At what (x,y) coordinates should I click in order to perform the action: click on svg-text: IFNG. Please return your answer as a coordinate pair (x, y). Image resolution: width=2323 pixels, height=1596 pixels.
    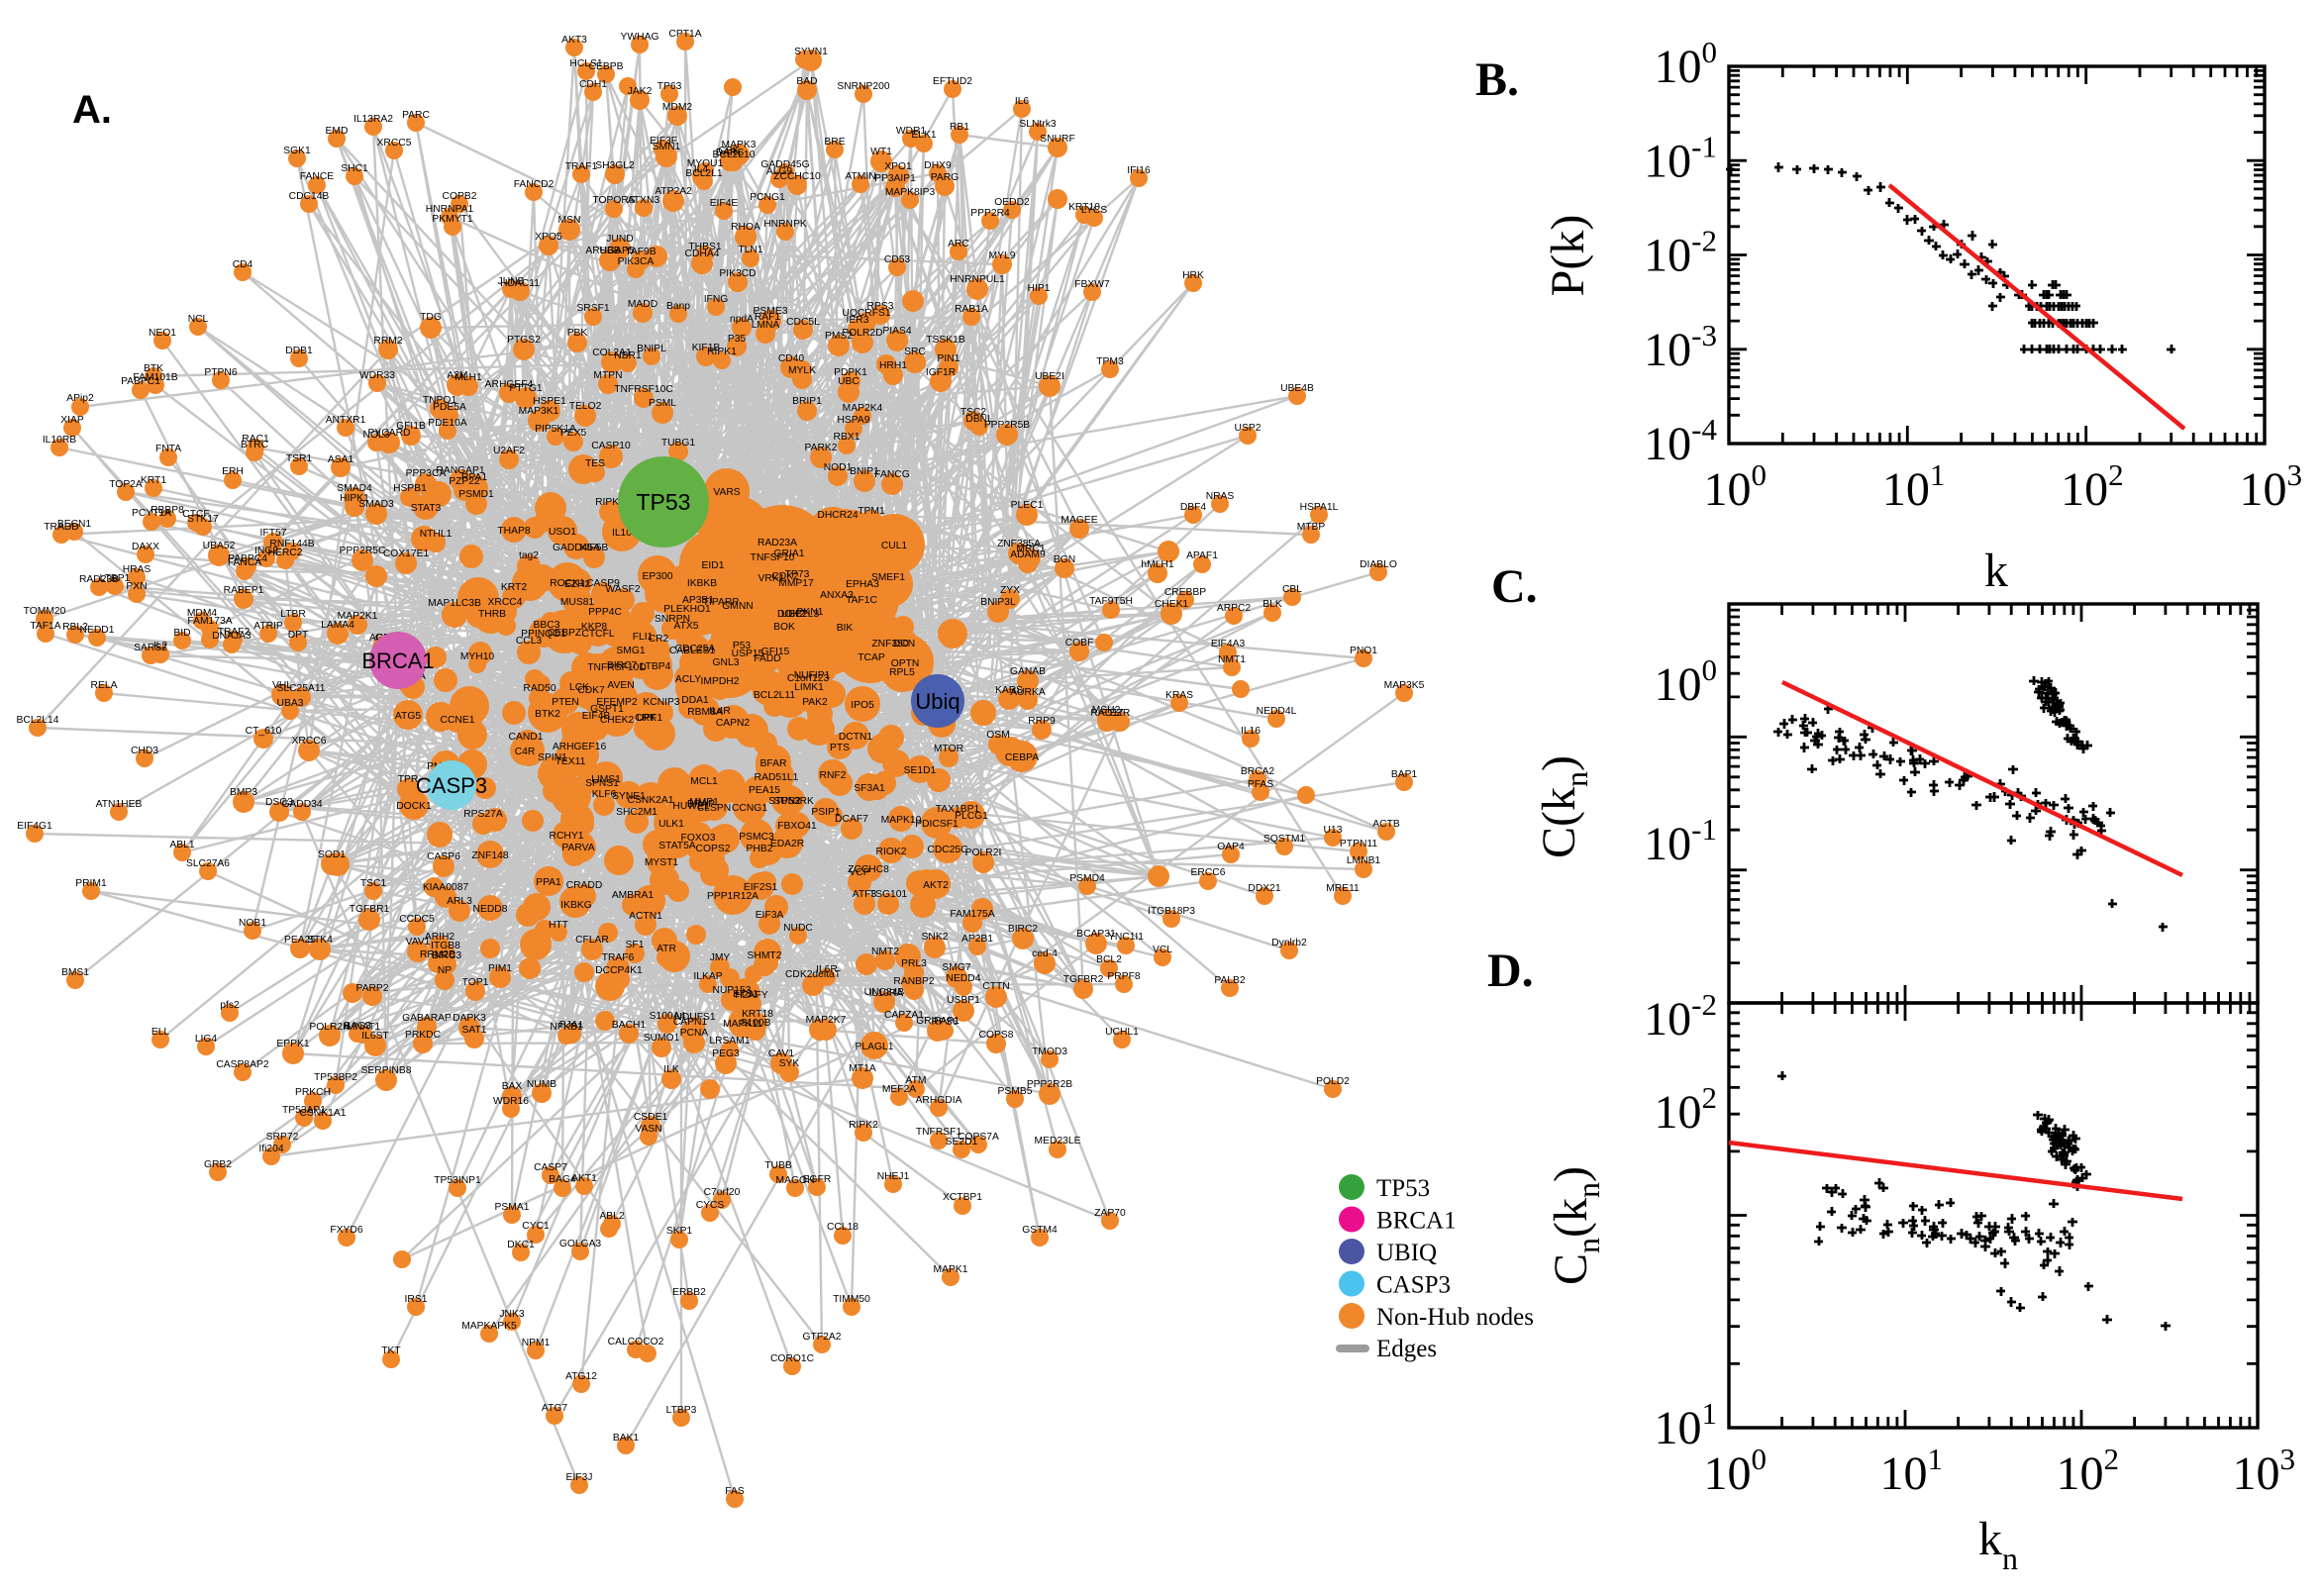
    Looking at the image, I should click on (716, 299).